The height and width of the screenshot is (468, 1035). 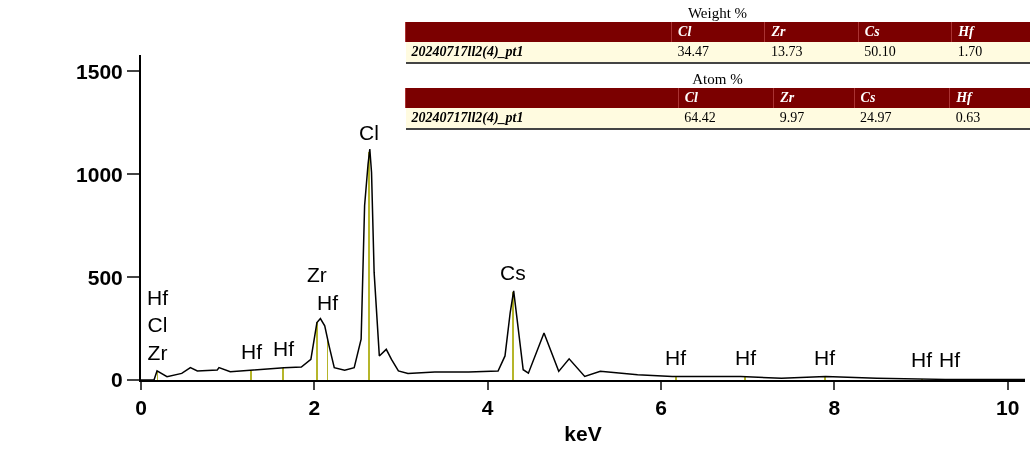 I want to click on text: Cs, so click(x=872, y=31).